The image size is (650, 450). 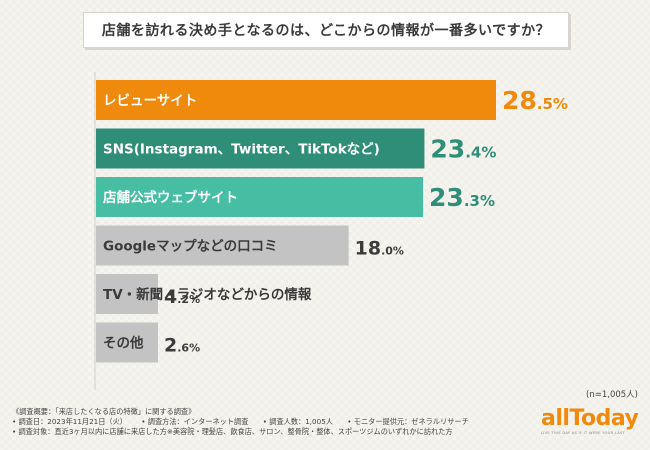 I want to click on bar-label-3: Googleマップなどの口コミ, so click(x=190, y=247).